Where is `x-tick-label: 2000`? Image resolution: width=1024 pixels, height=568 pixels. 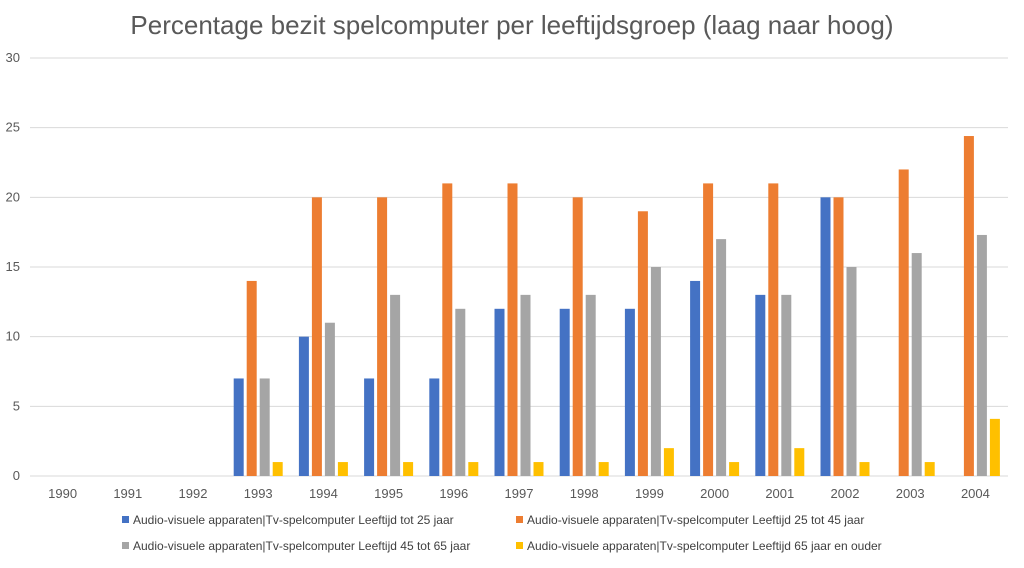
x-tick-label: 2000 is located at coordinates (714, 493).